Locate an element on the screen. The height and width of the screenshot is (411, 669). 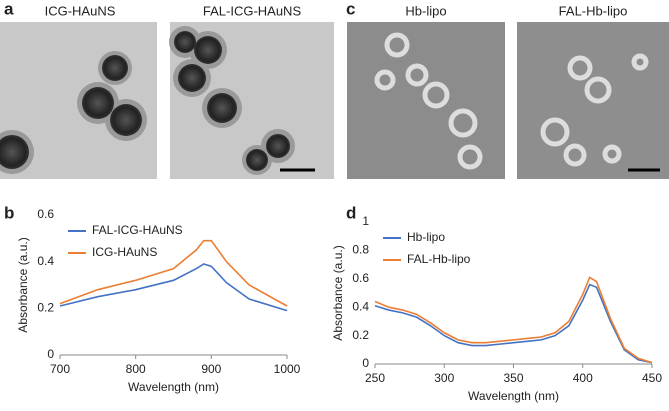
image-title: Hb-lipo is located at coordinates (425, 10).